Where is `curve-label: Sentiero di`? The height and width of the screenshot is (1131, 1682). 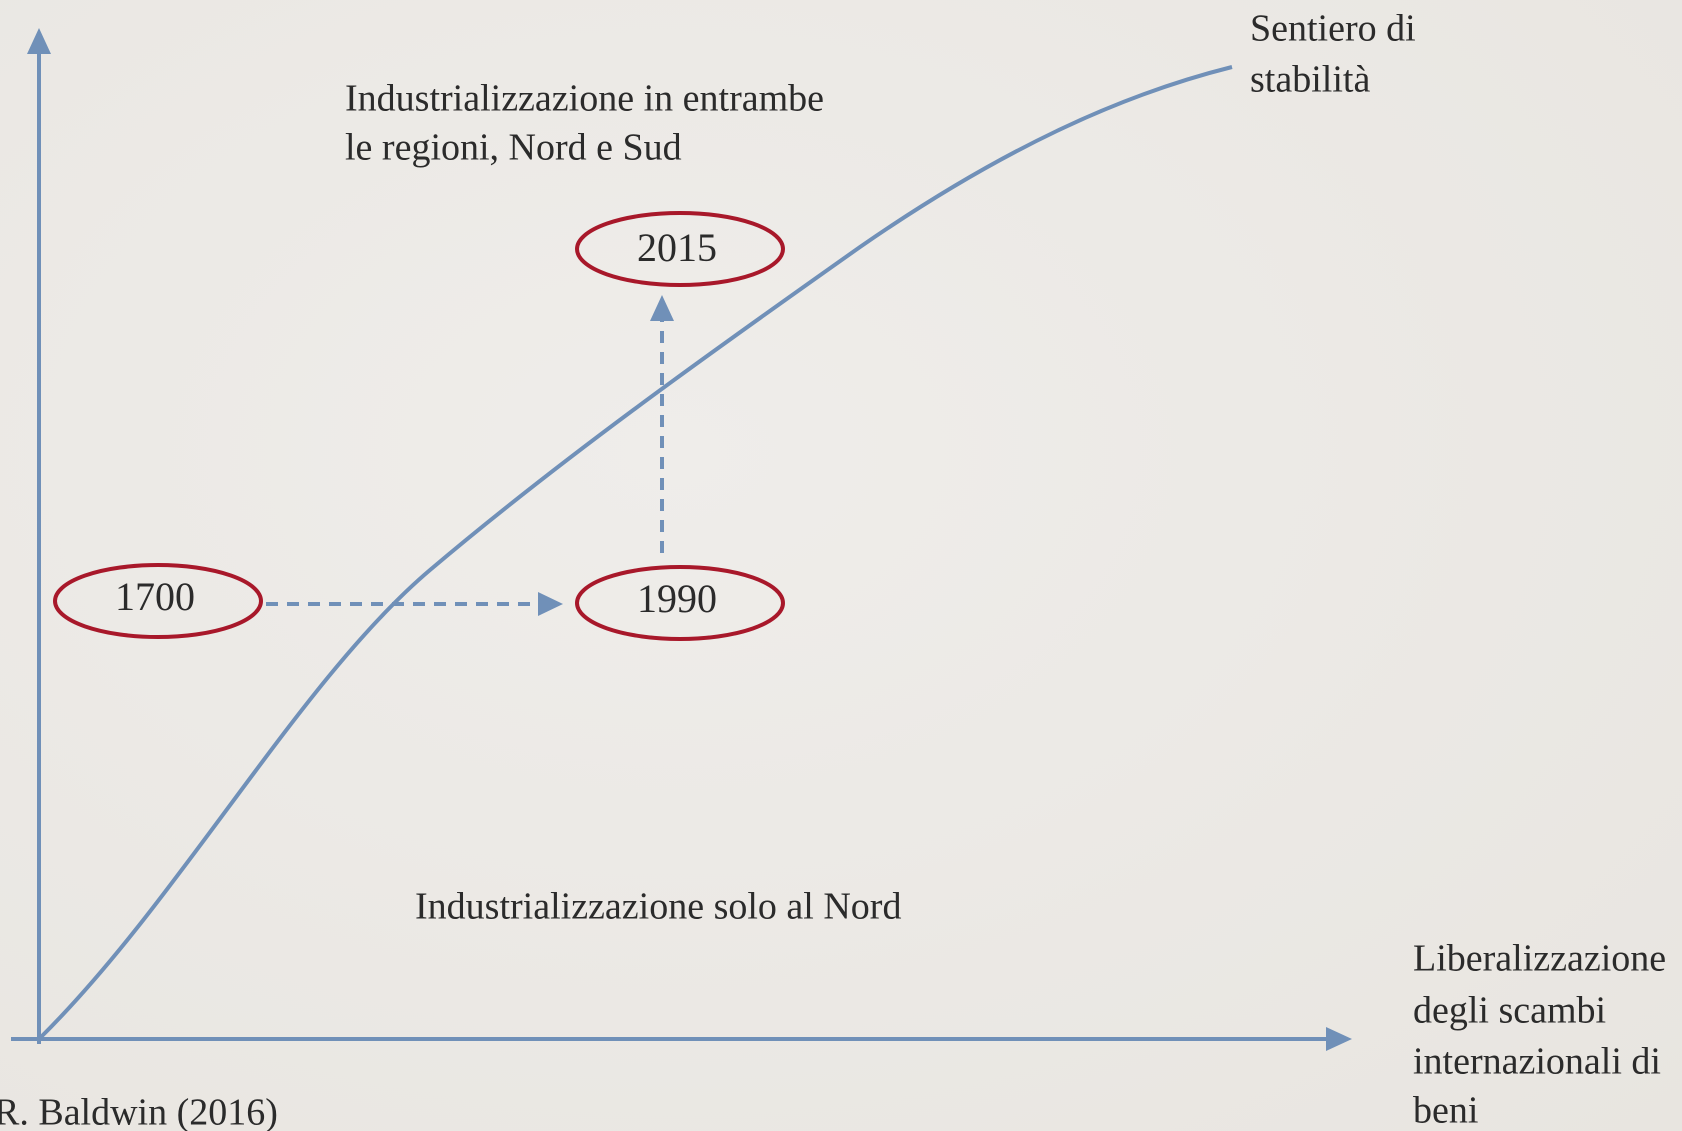 curve-label: Sentiero di is located at coordinates (1333, 29).